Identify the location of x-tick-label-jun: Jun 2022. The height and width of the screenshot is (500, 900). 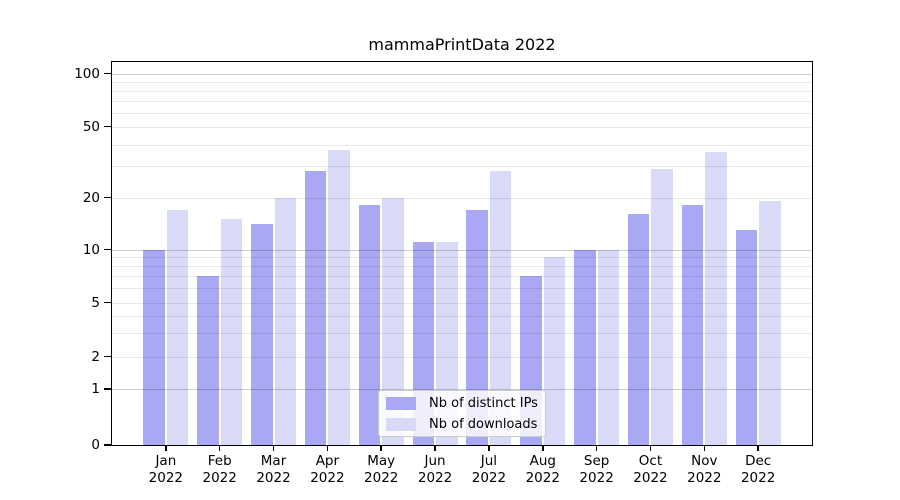
(435, 470).